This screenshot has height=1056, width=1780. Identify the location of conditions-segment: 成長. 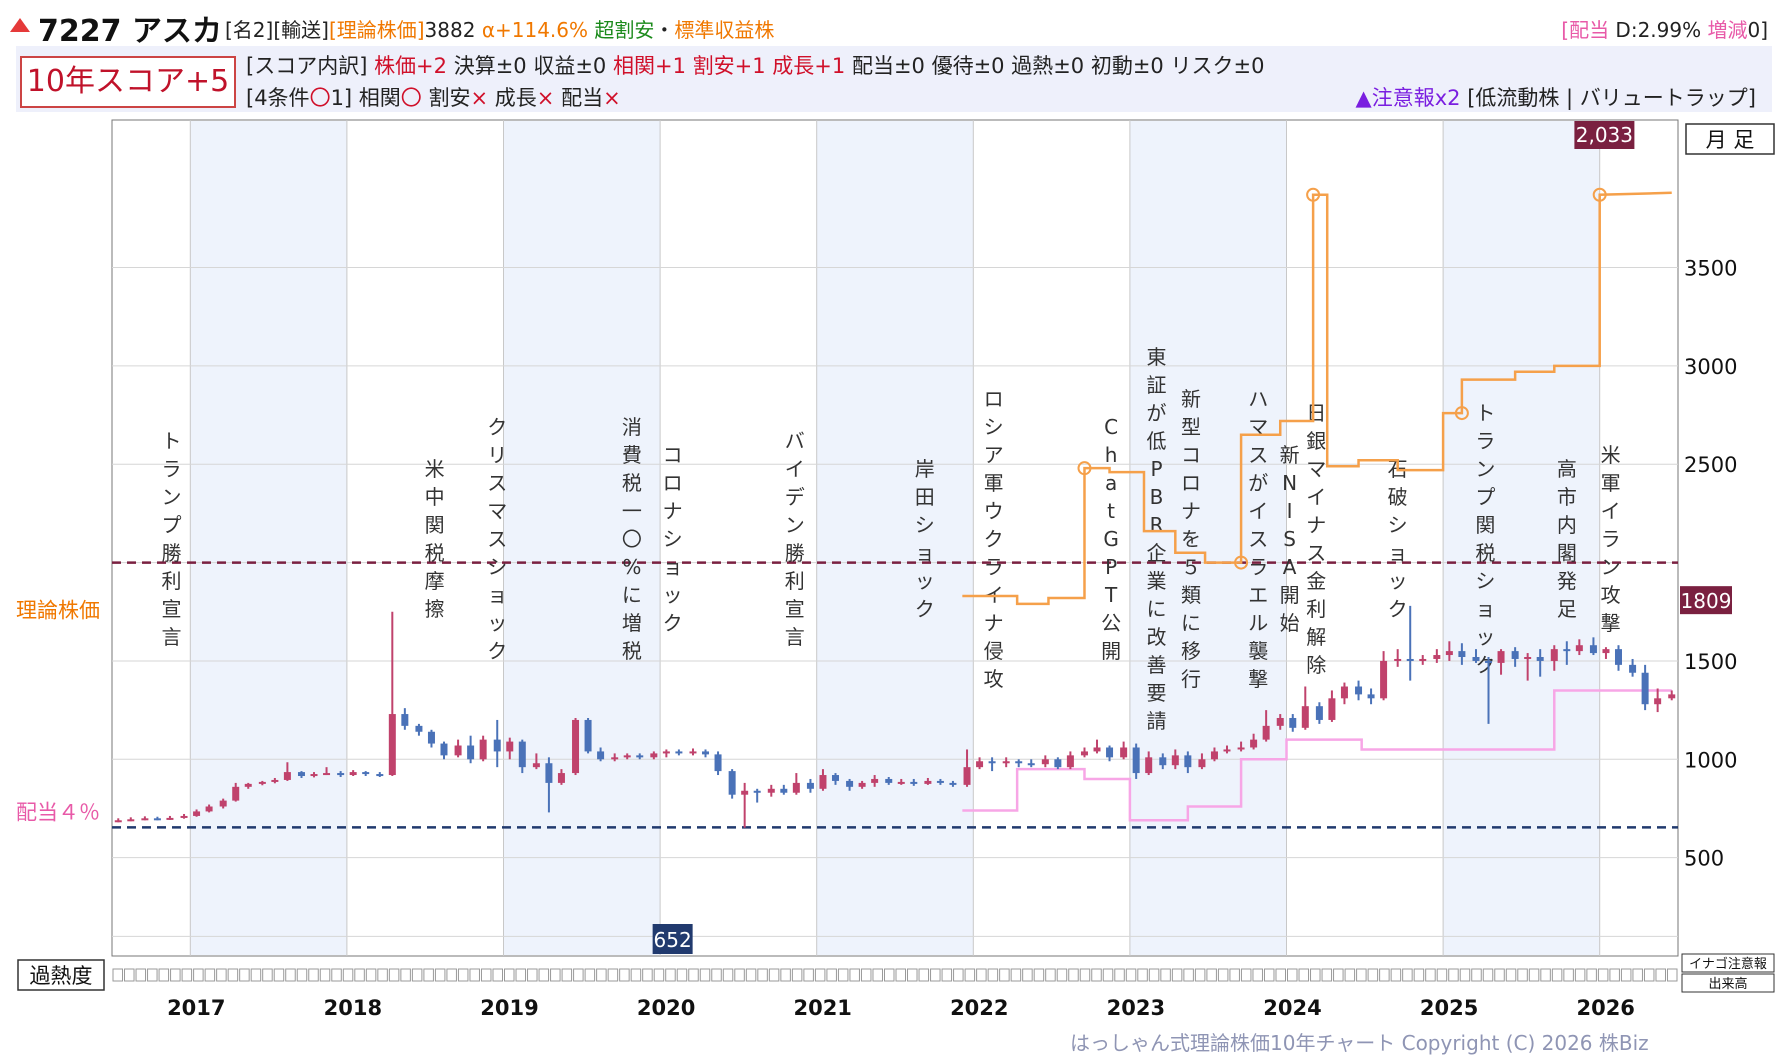
(512, 98).